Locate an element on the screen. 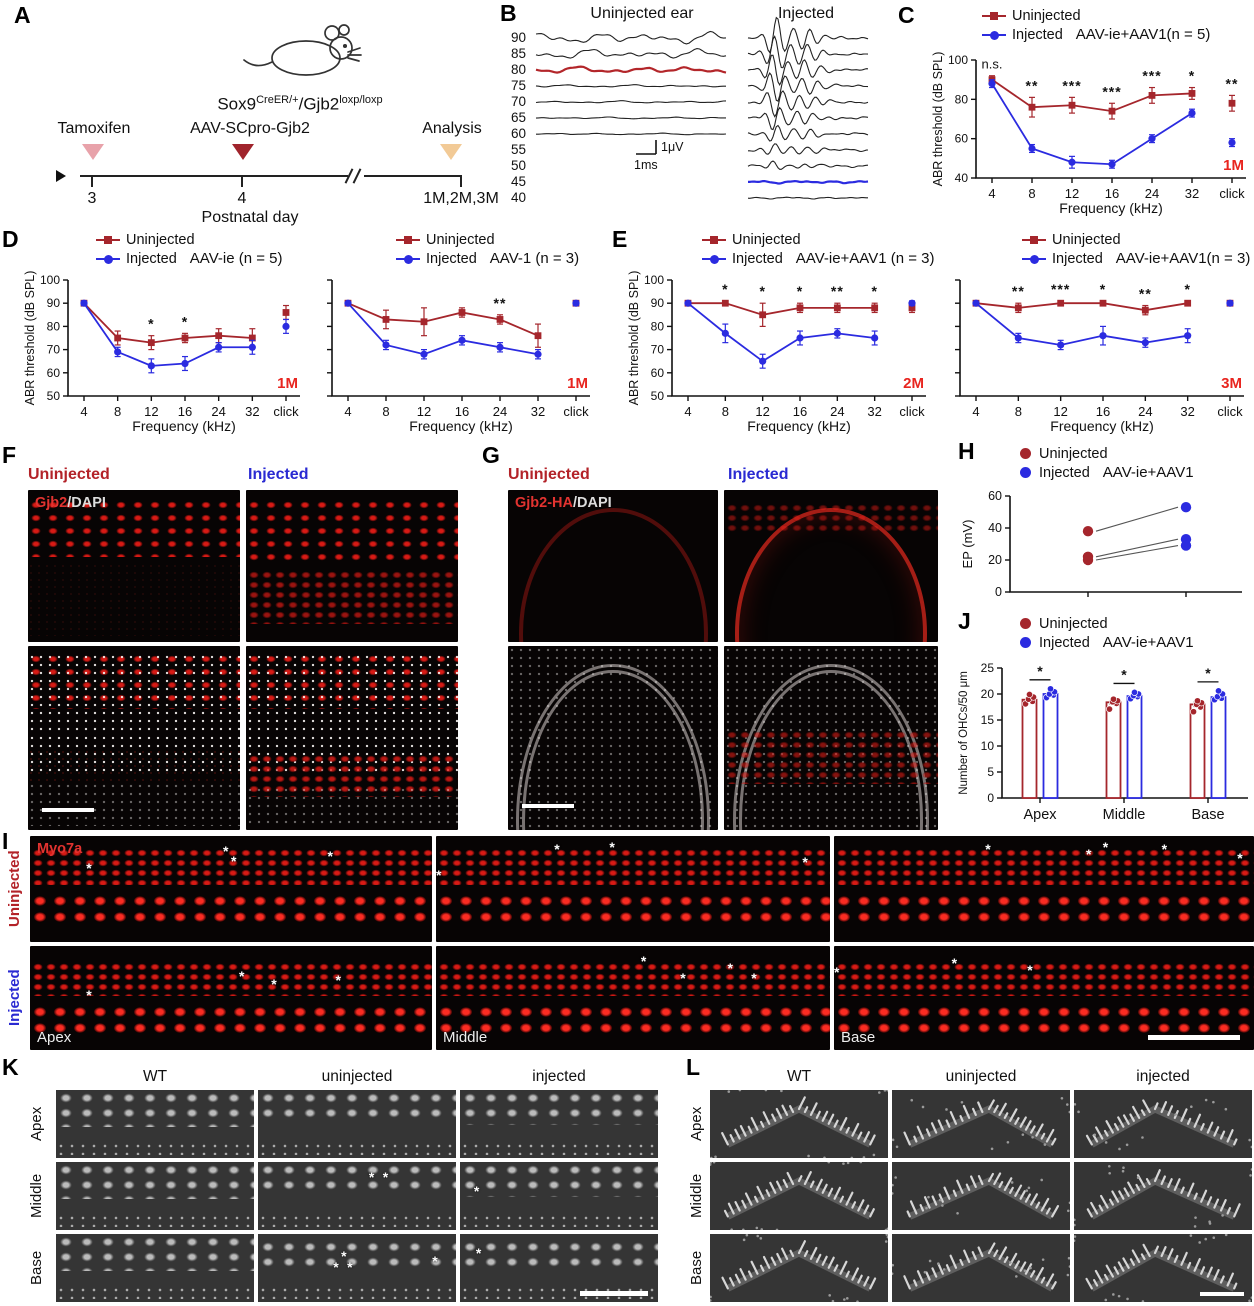 This screenshot has height=1306, width=1254. ohc-band is located at coordinates (633, 865).